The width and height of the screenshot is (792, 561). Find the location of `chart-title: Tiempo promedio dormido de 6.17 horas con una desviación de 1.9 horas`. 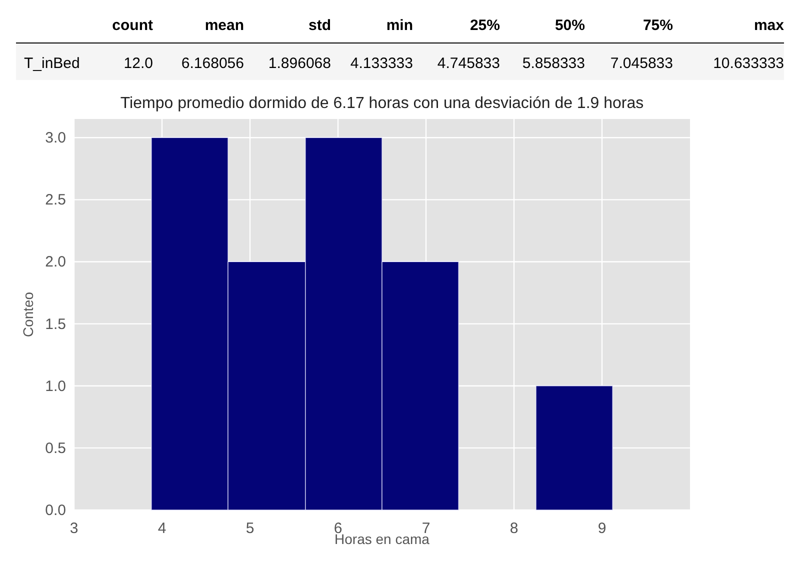

chart-title: Tiempo promedio dormido de 6.17 horas con una desviación de 1.9 horas is located at coordinates (382, 103).